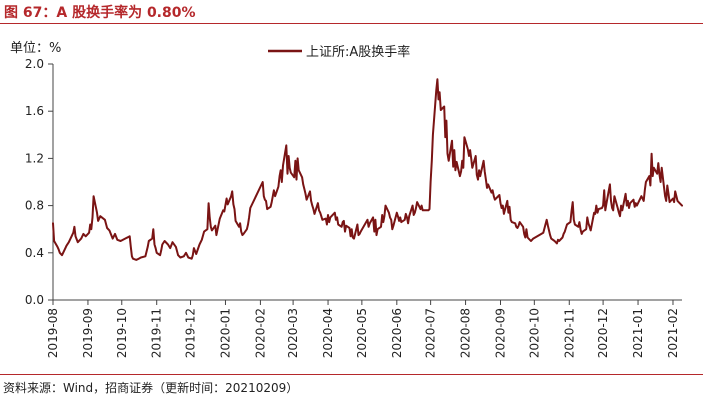 The image size is (703, 400). What do you see at coordinates (328, 333) in the screenshot?
I see `x-tick-label: 2020-04` at bounding box center [328, 333].